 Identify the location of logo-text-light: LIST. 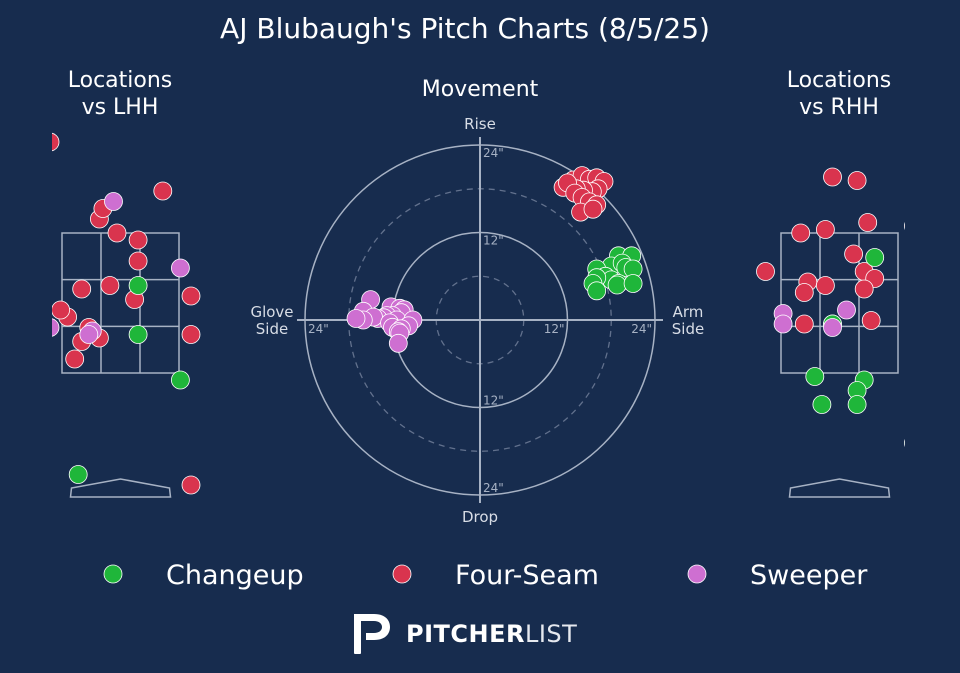
(551, 634).